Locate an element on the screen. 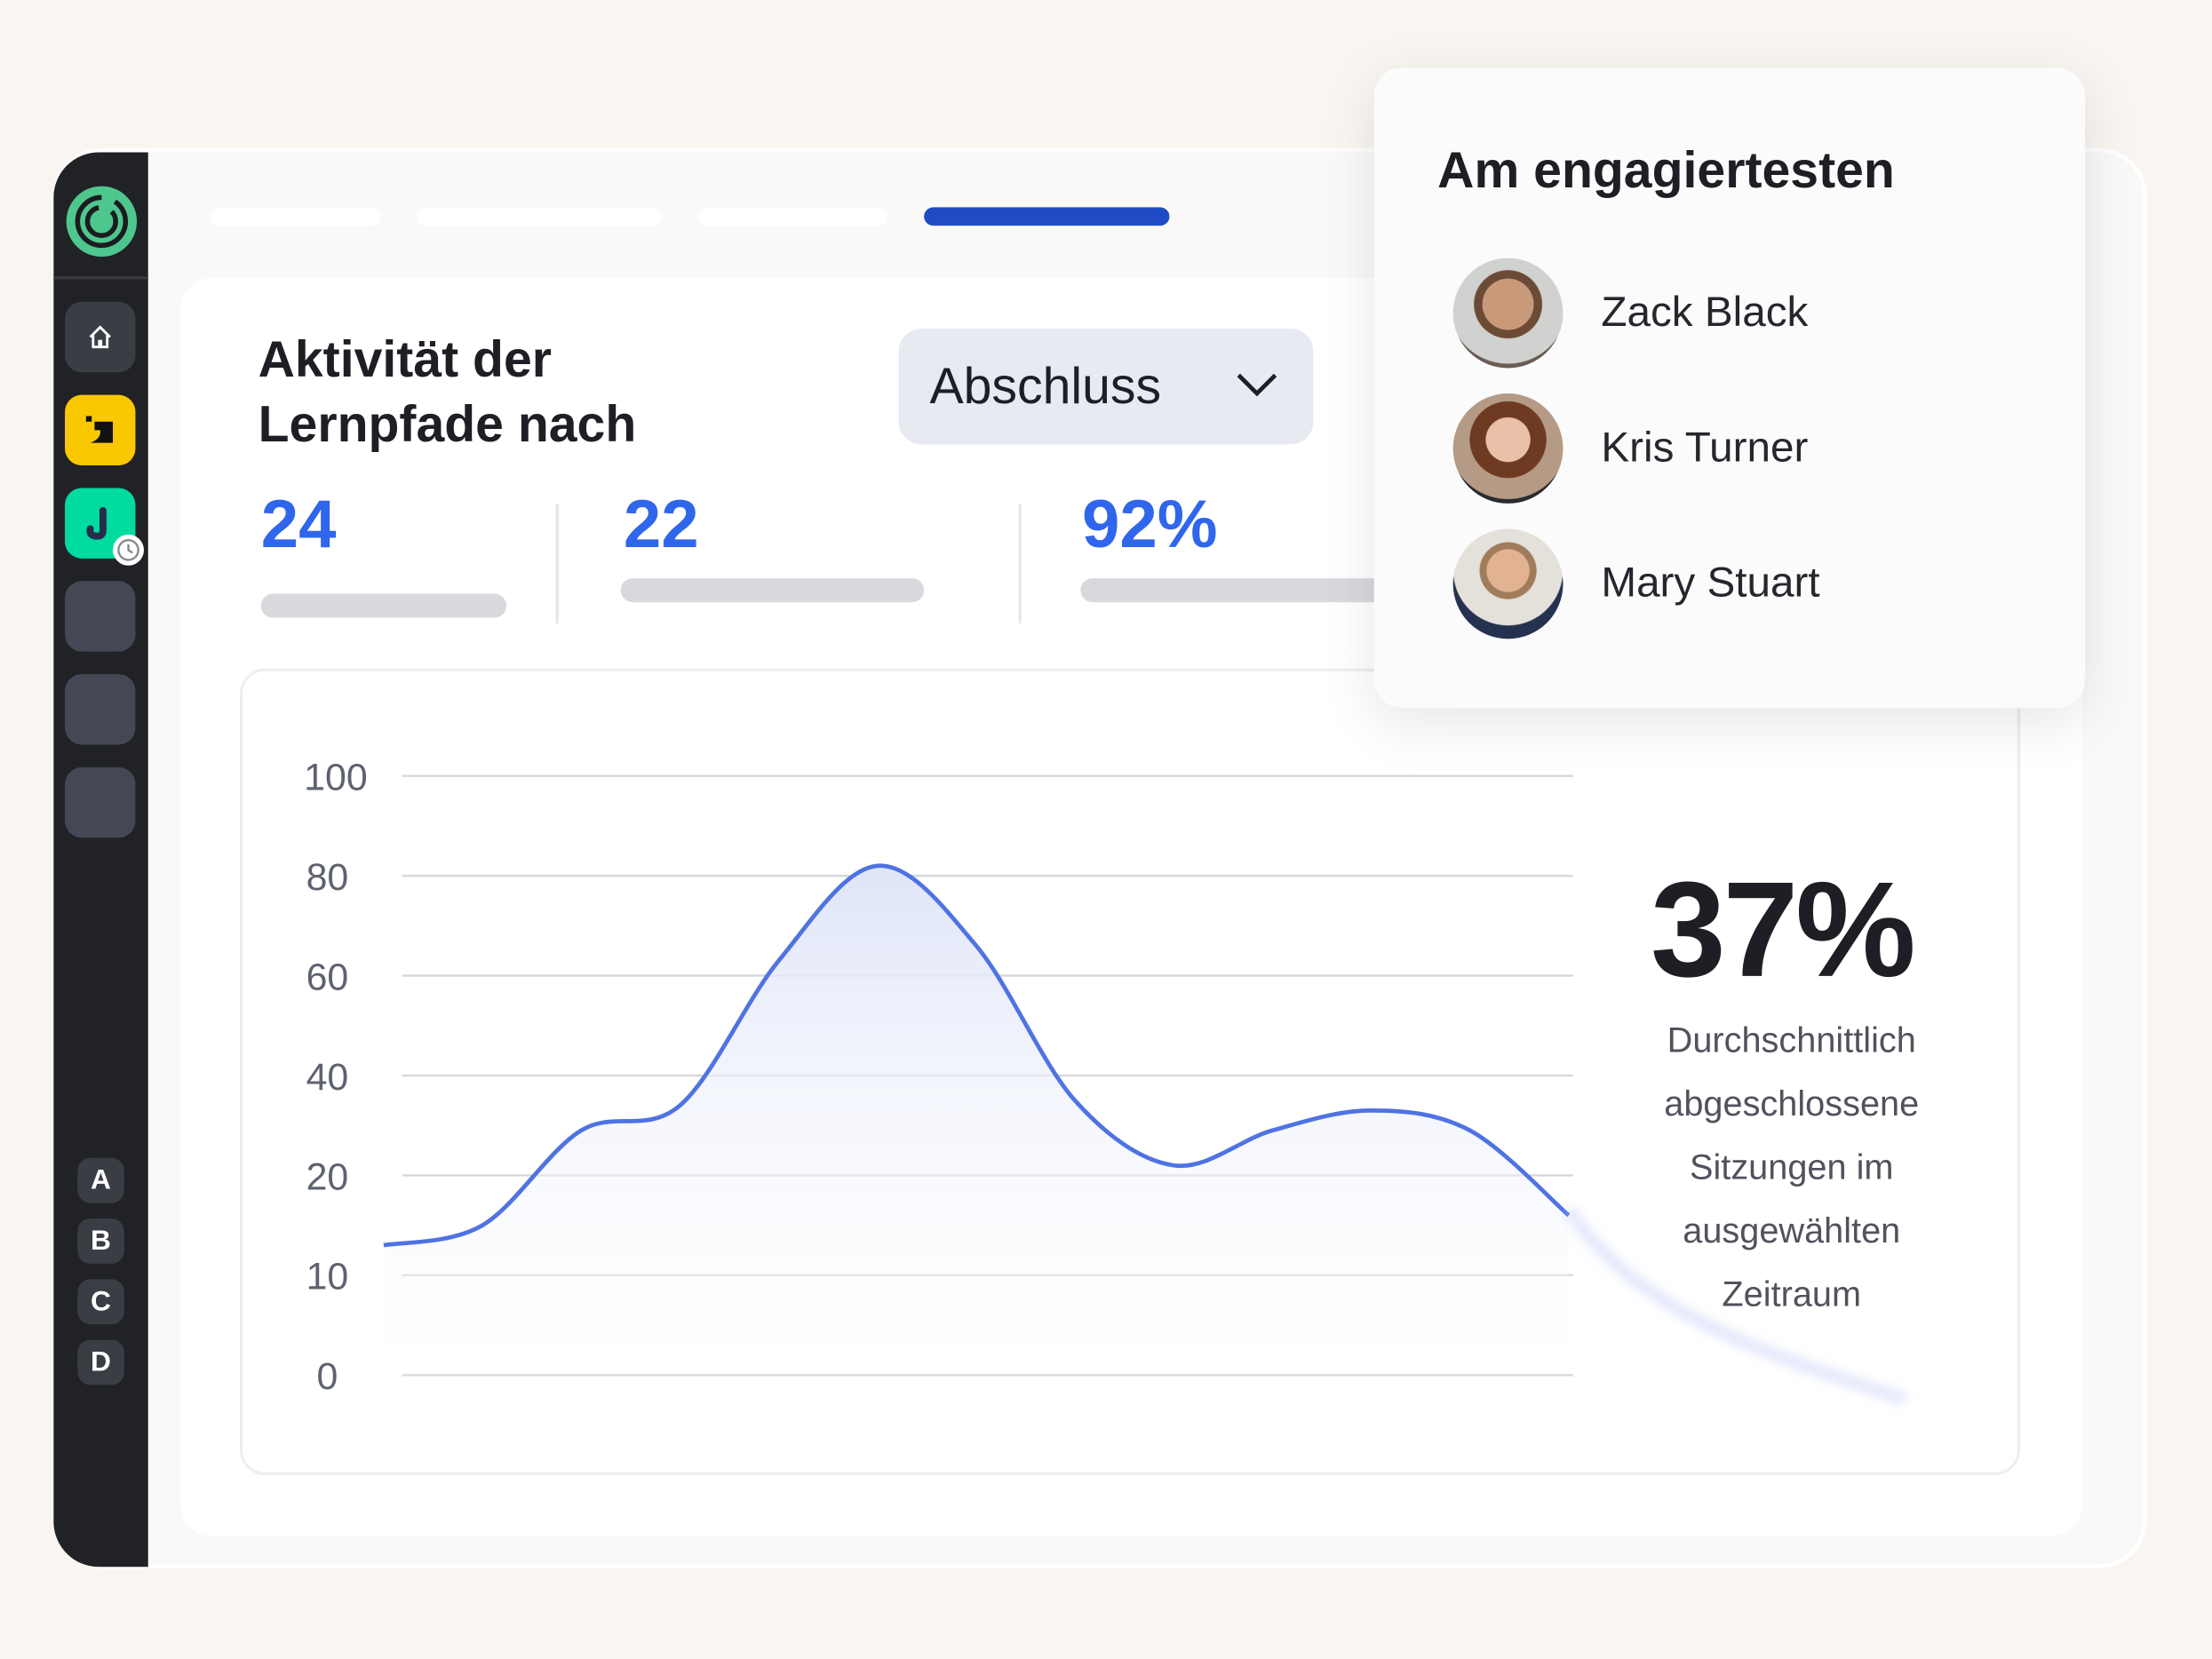  b-app-icon is located at coordinates (100, 429).